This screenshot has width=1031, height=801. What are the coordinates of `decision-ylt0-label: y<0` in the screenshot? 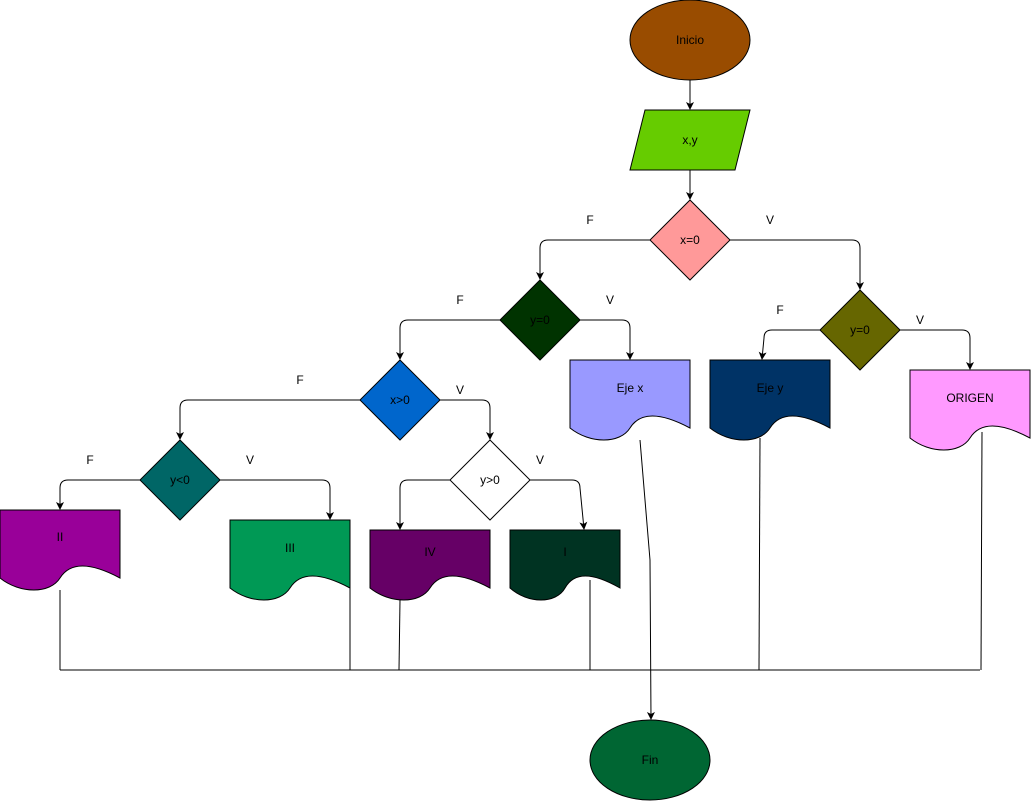 It's located at (180, 480).